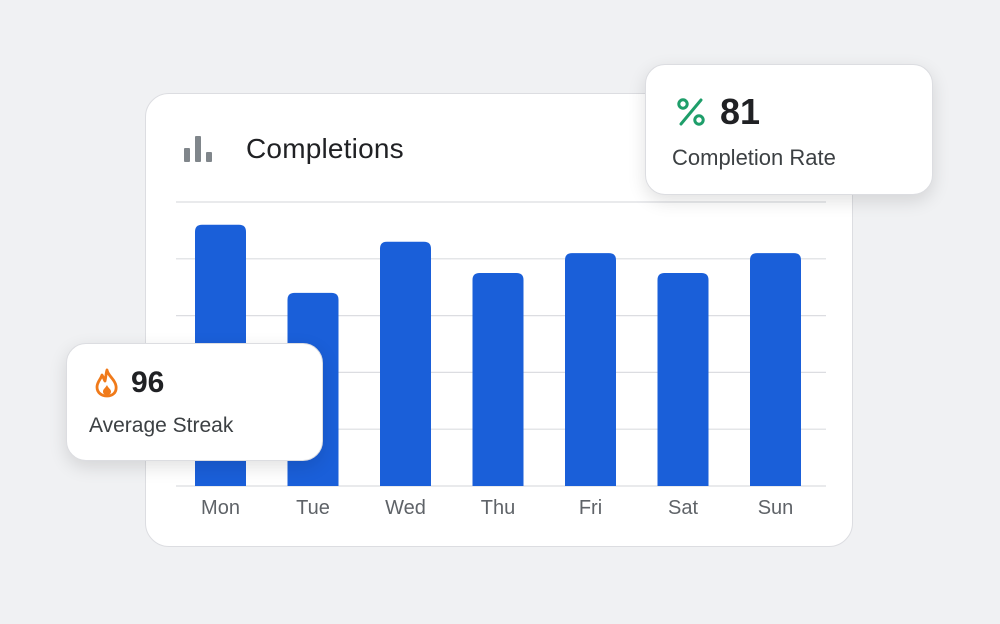  Describe the element at coordinates (313, 508) in the screenshot. I see `x-tick-label: Tue` at that location.